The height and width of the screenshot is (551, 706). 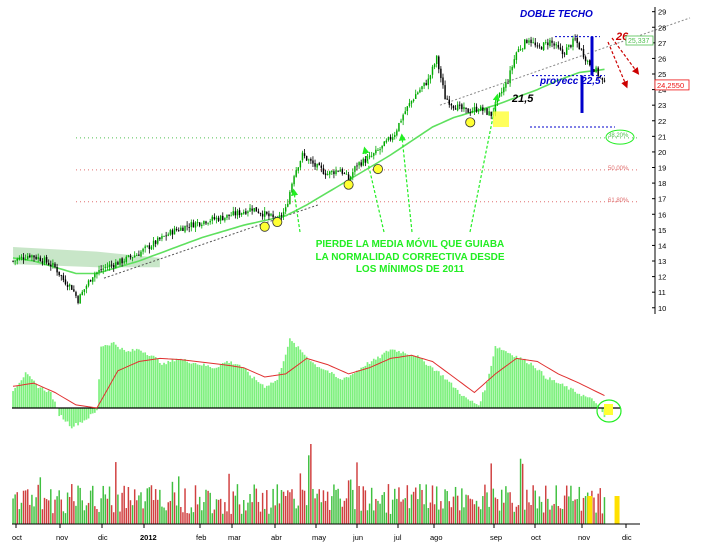 I want to click on month-label: ago, so click(x=436, y=537).